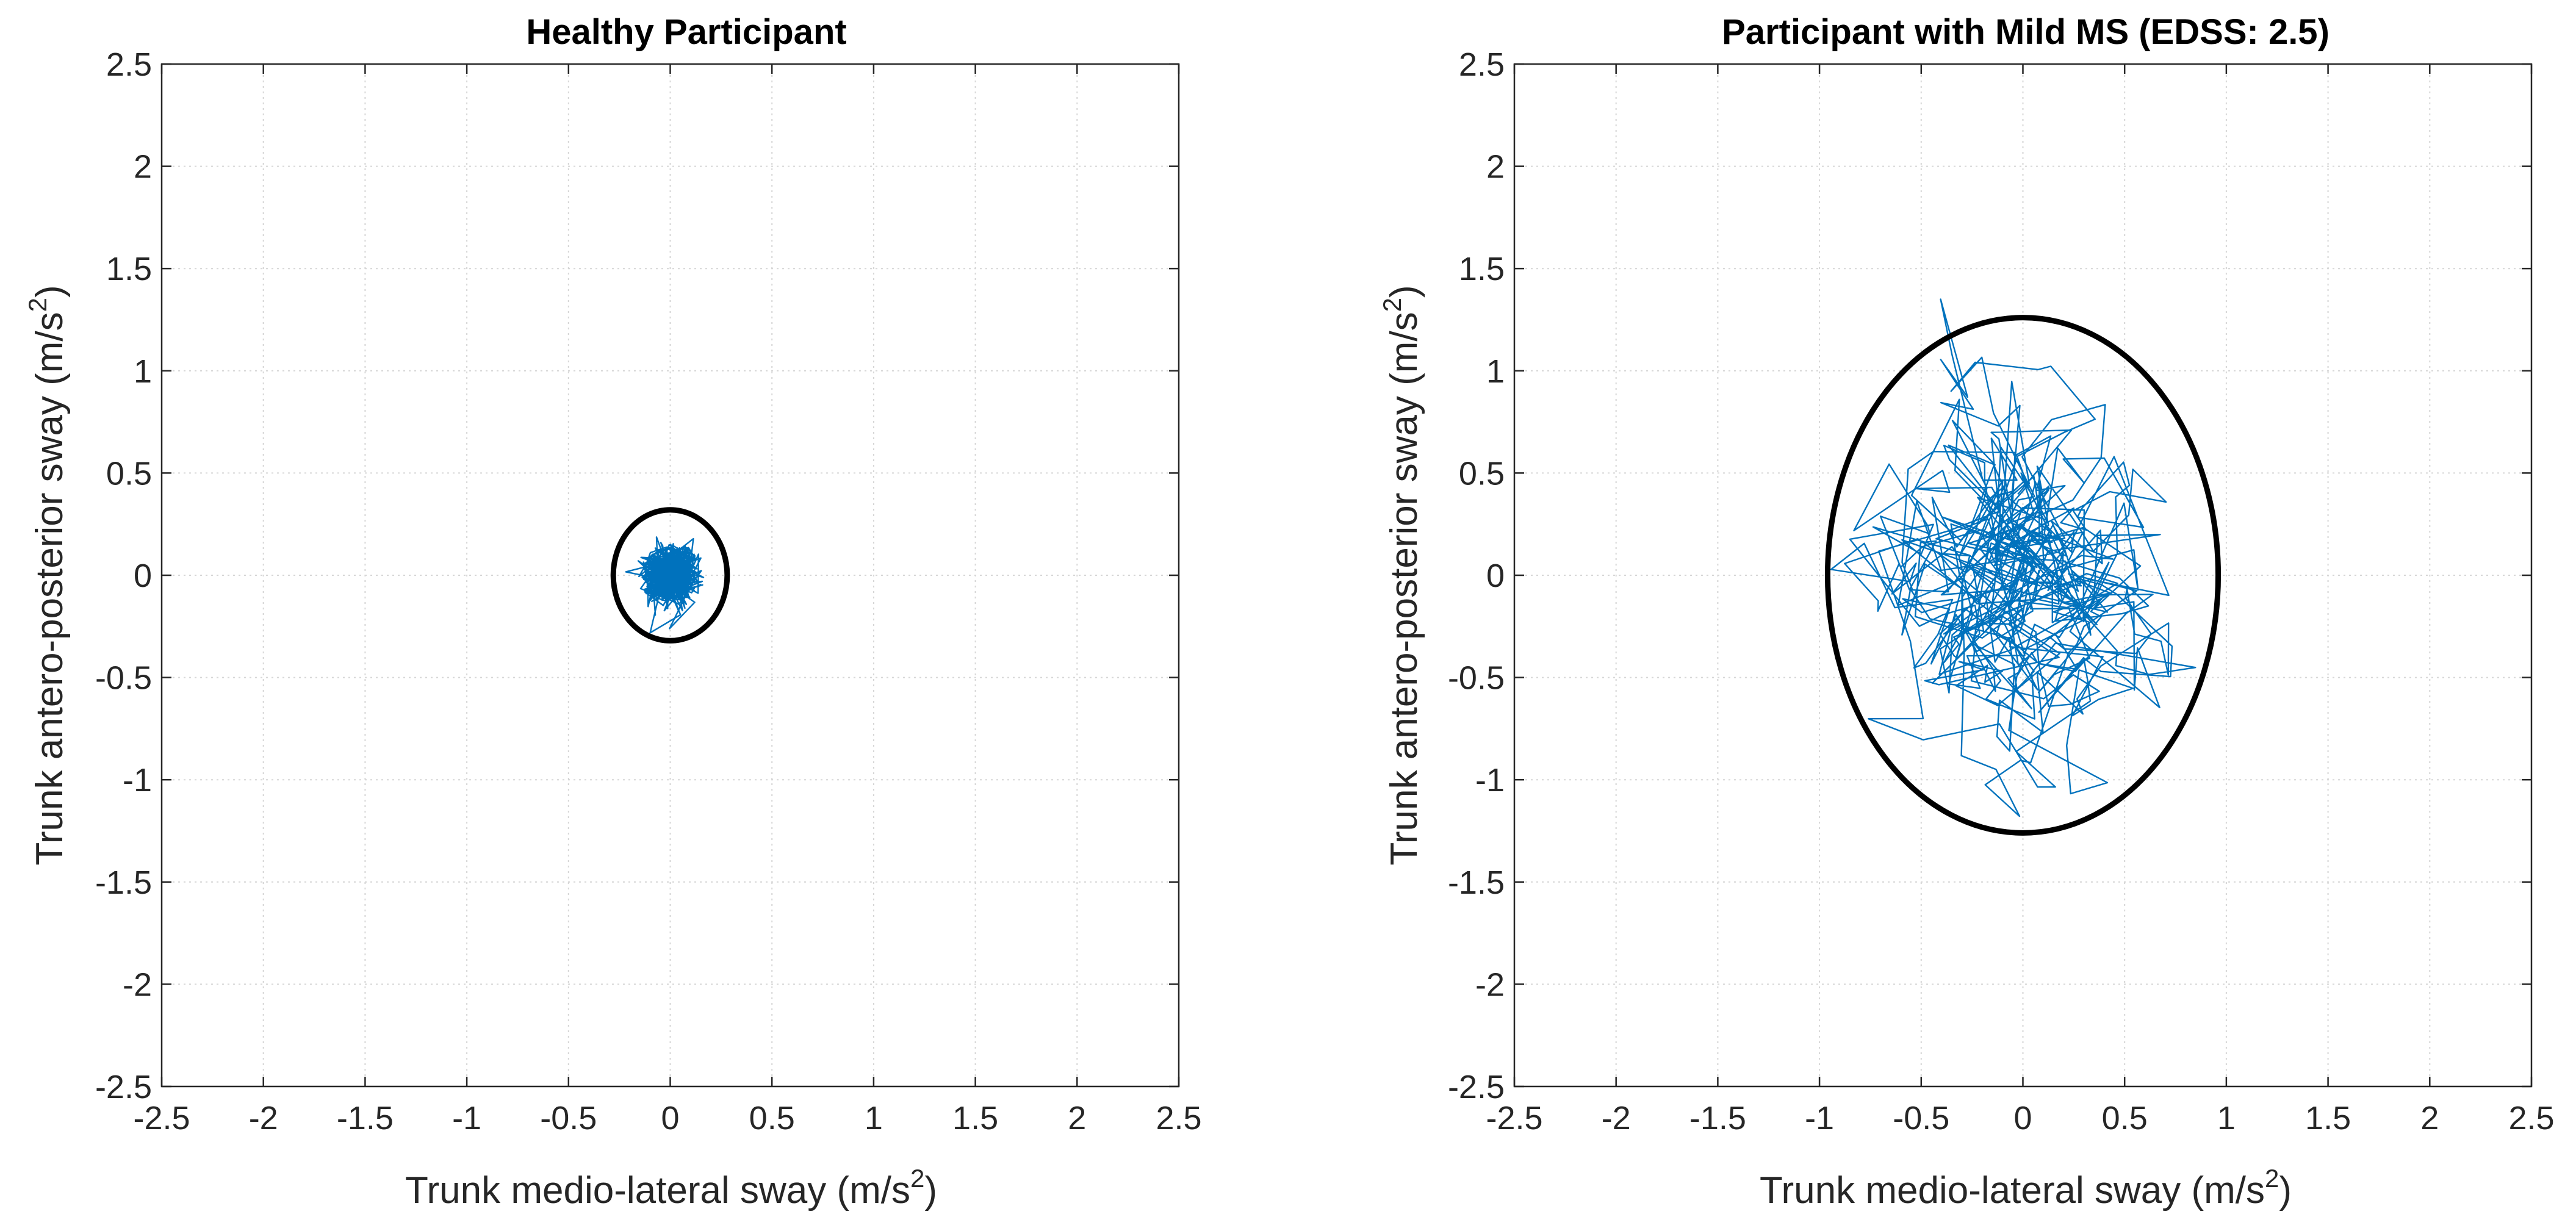 Image resolution: width=2576 pixels, height=1228 pixels. Describe the element at coordinates (686, 32) in the screenshot. I see `chart-title: Healthy Participant` at that location.